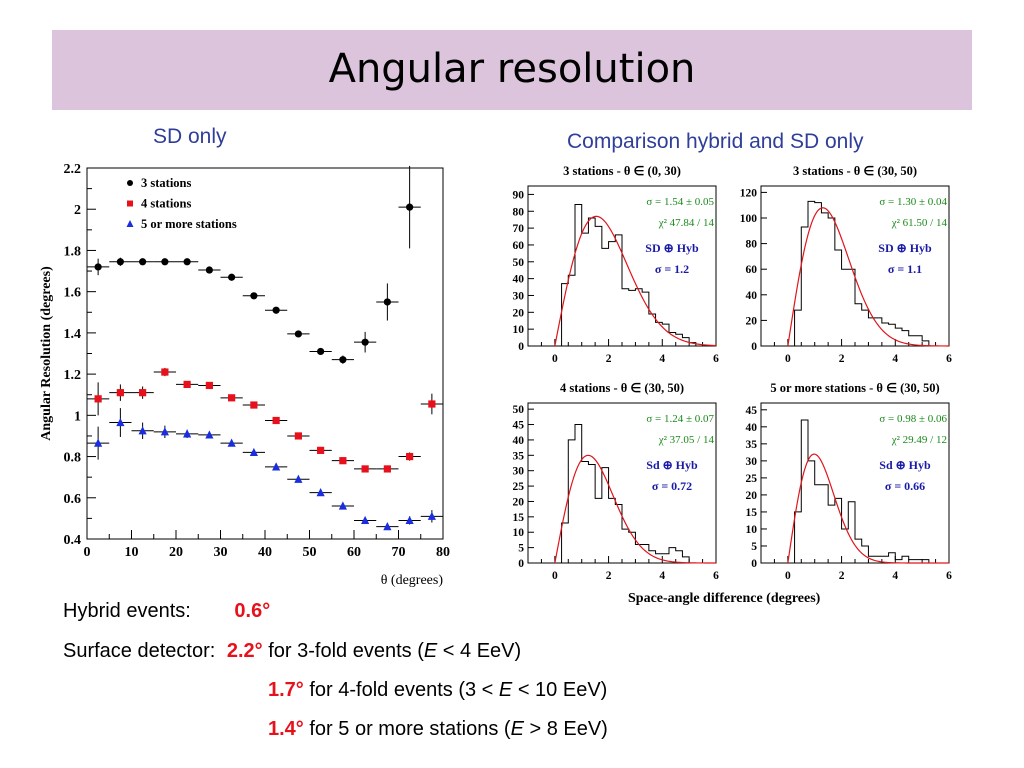 The image size is (1024, 768). I want to click on y-tick-label: 1, so click(77, 416).